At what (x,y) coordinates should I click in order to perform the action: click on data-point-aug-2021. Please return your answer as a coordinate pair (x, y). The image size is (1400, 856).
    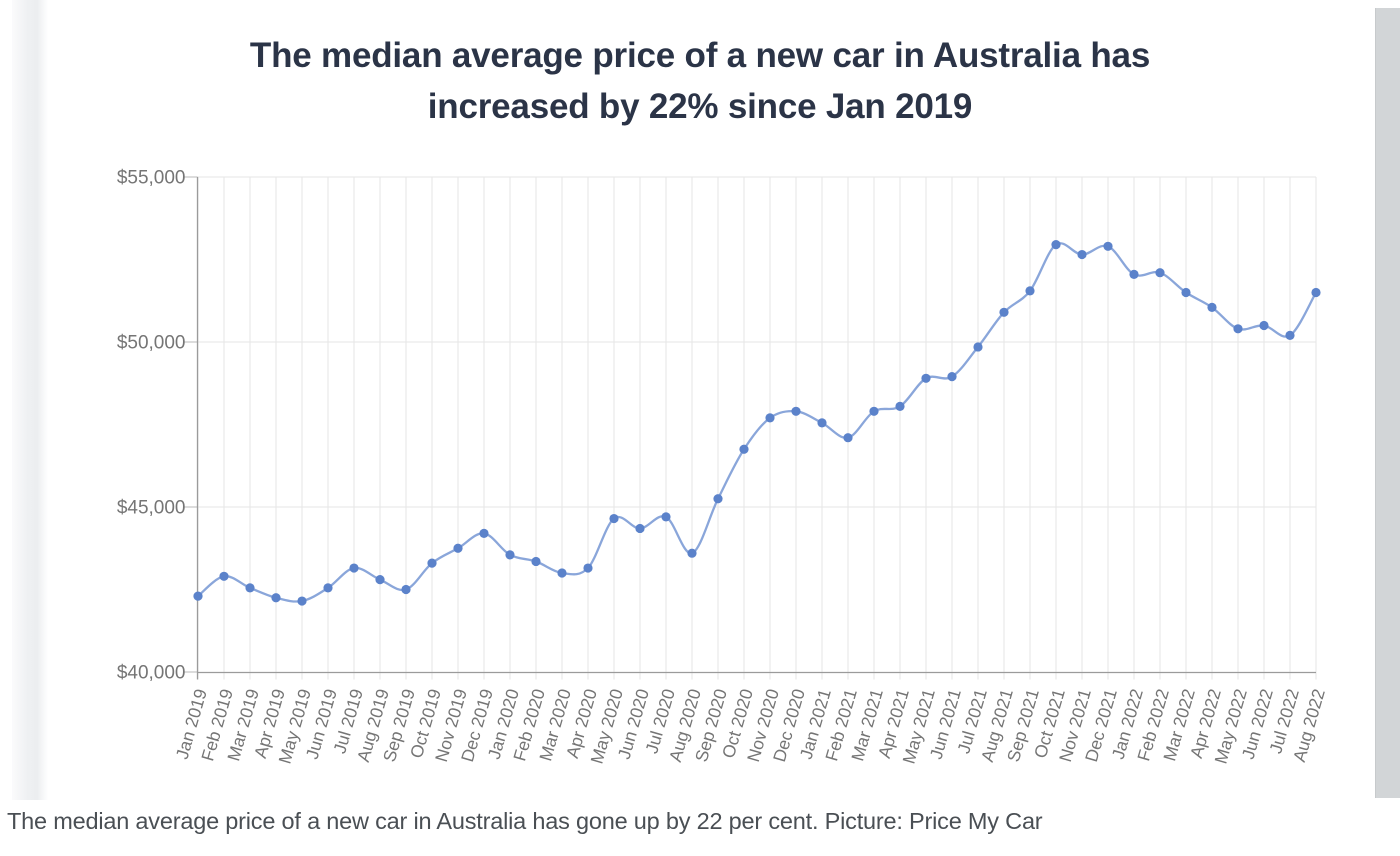
    Looking at the image, I should click on (1004, 312).